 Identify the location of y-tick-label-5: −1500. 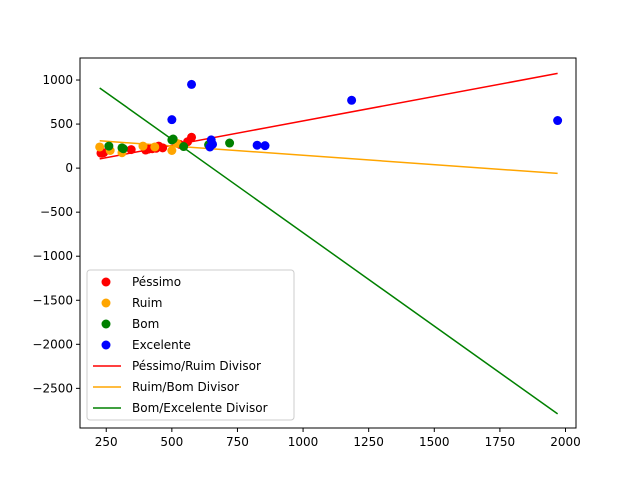
(52, 300).